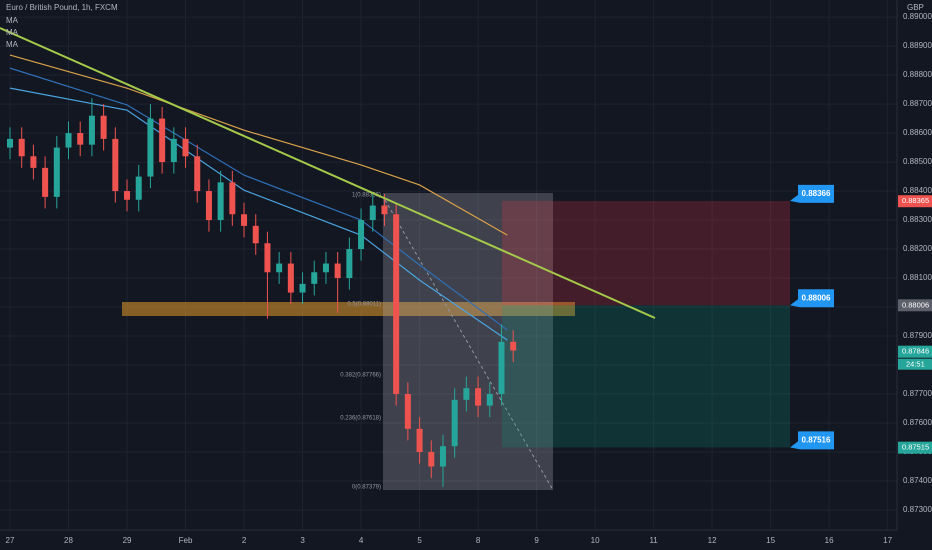 The height and width of the screenshot is (550, 932). I want to click on y-tick-label: 0.88400, so click(917, 190).